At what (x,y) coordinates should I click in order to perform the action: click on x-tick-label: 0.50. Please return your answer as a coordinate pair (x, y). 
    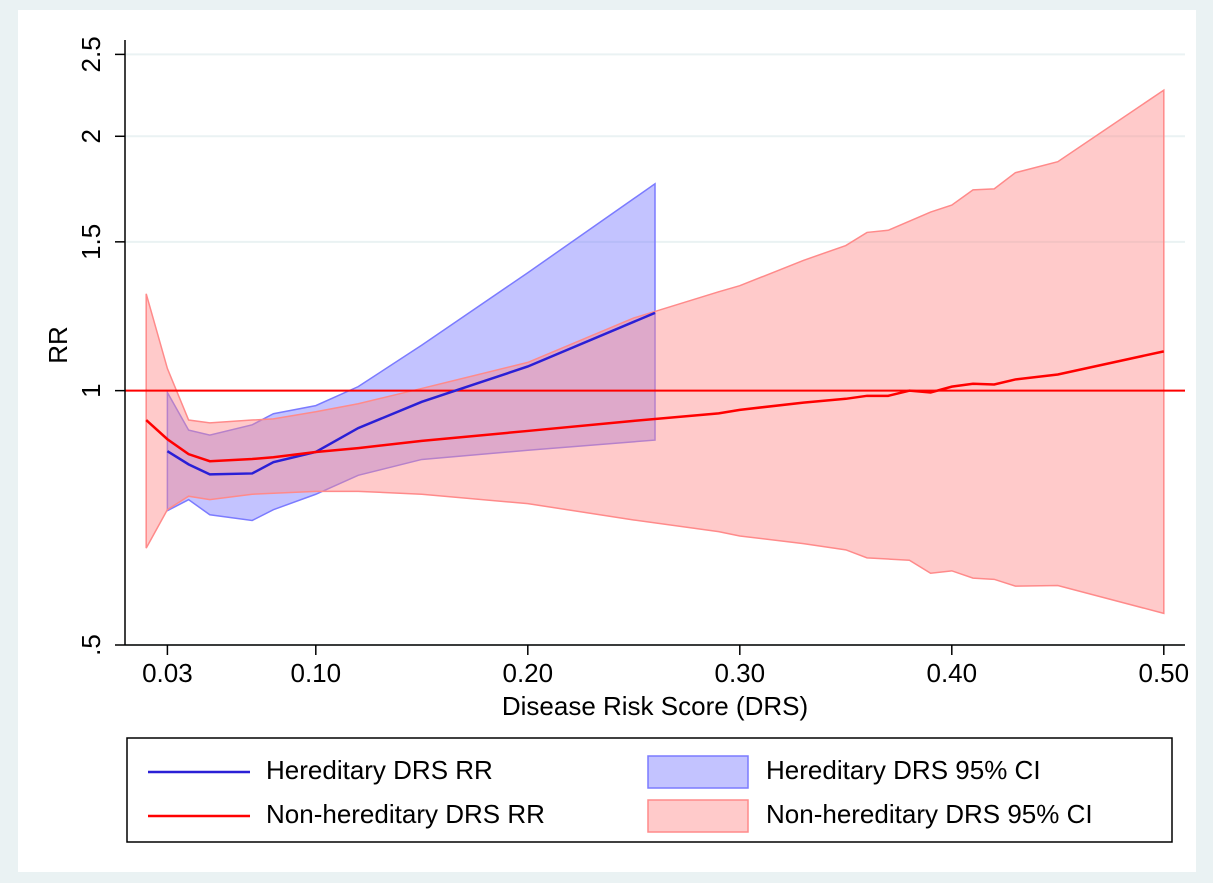
    Looking at the image, I should click on (1163, 673).